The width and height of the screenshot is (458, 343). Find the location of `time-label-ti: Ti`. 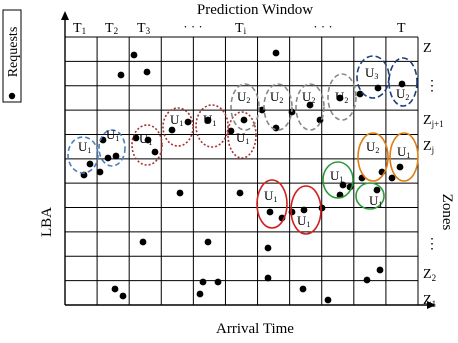

time-label-ti: Ti is located at coordinates (241, 28).